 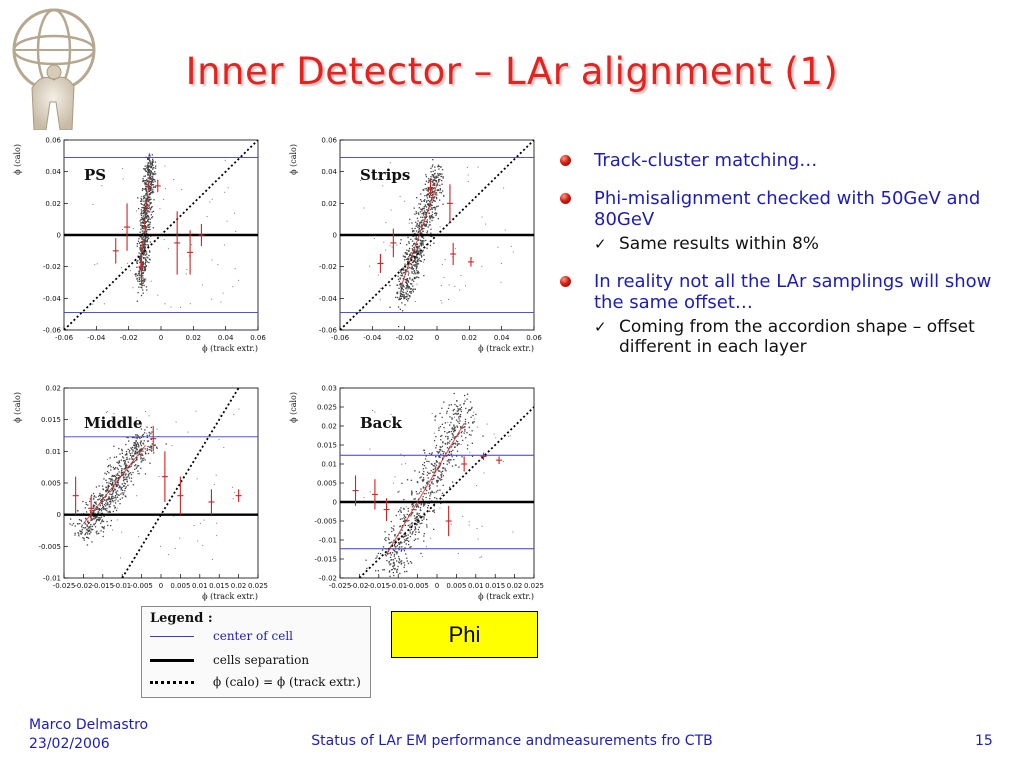 I want to click on y-tick-label: -0.04, so click(x=328, y=299).